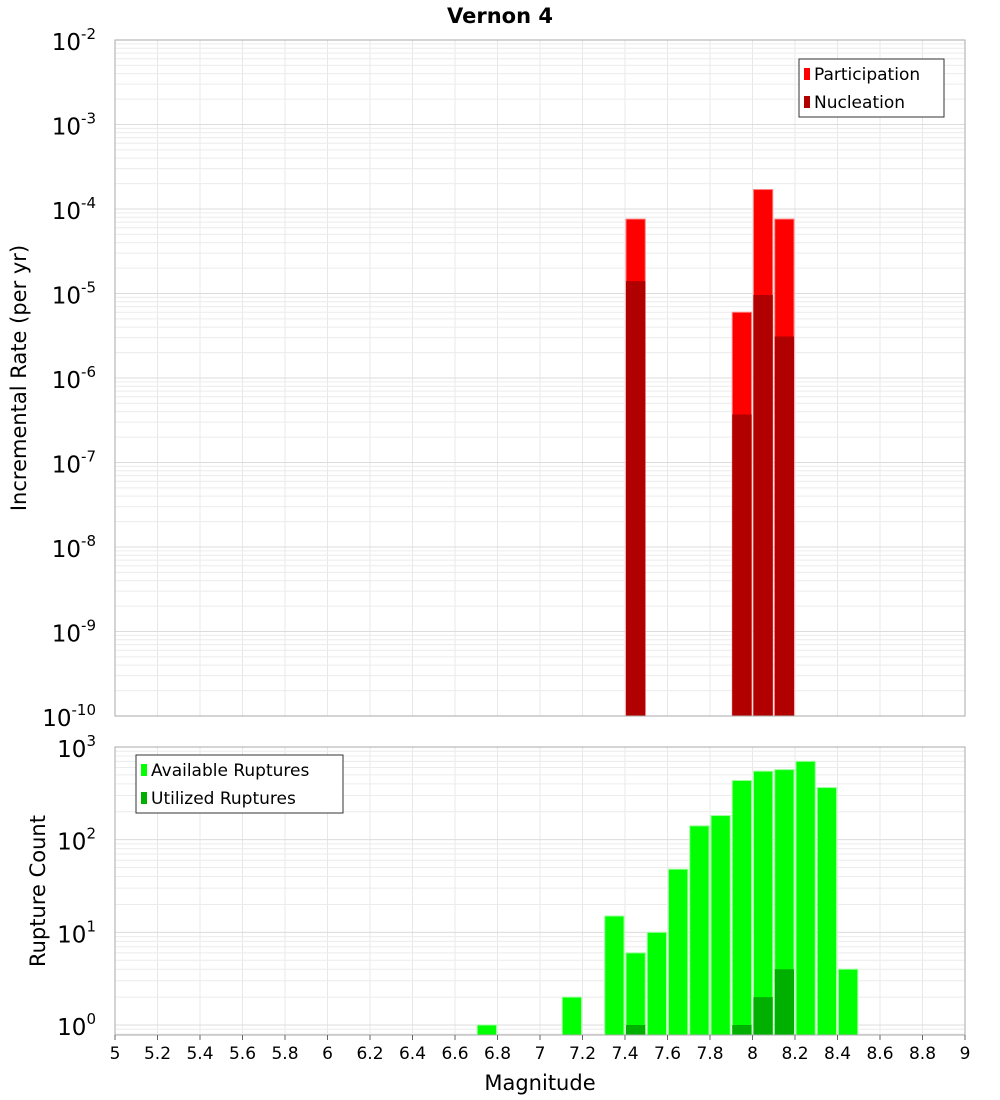  Describe the element at coordinates (667, 1054) in the screenshot. I see `x-tick-label: 7.6` at that location.